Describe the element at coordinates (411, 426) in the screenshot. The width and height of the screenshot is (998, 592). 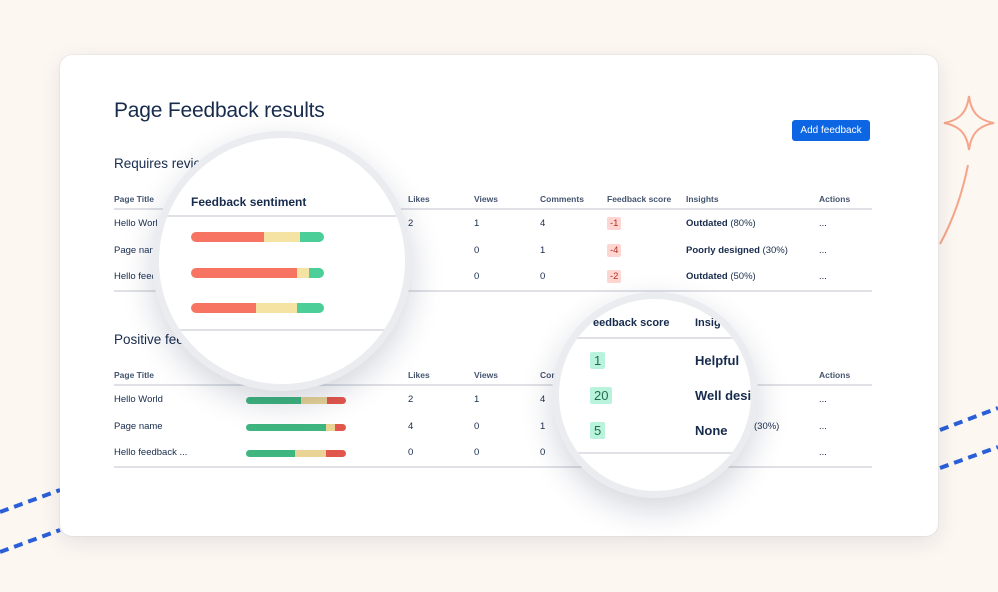
I see `likes-count: 4` at that location.